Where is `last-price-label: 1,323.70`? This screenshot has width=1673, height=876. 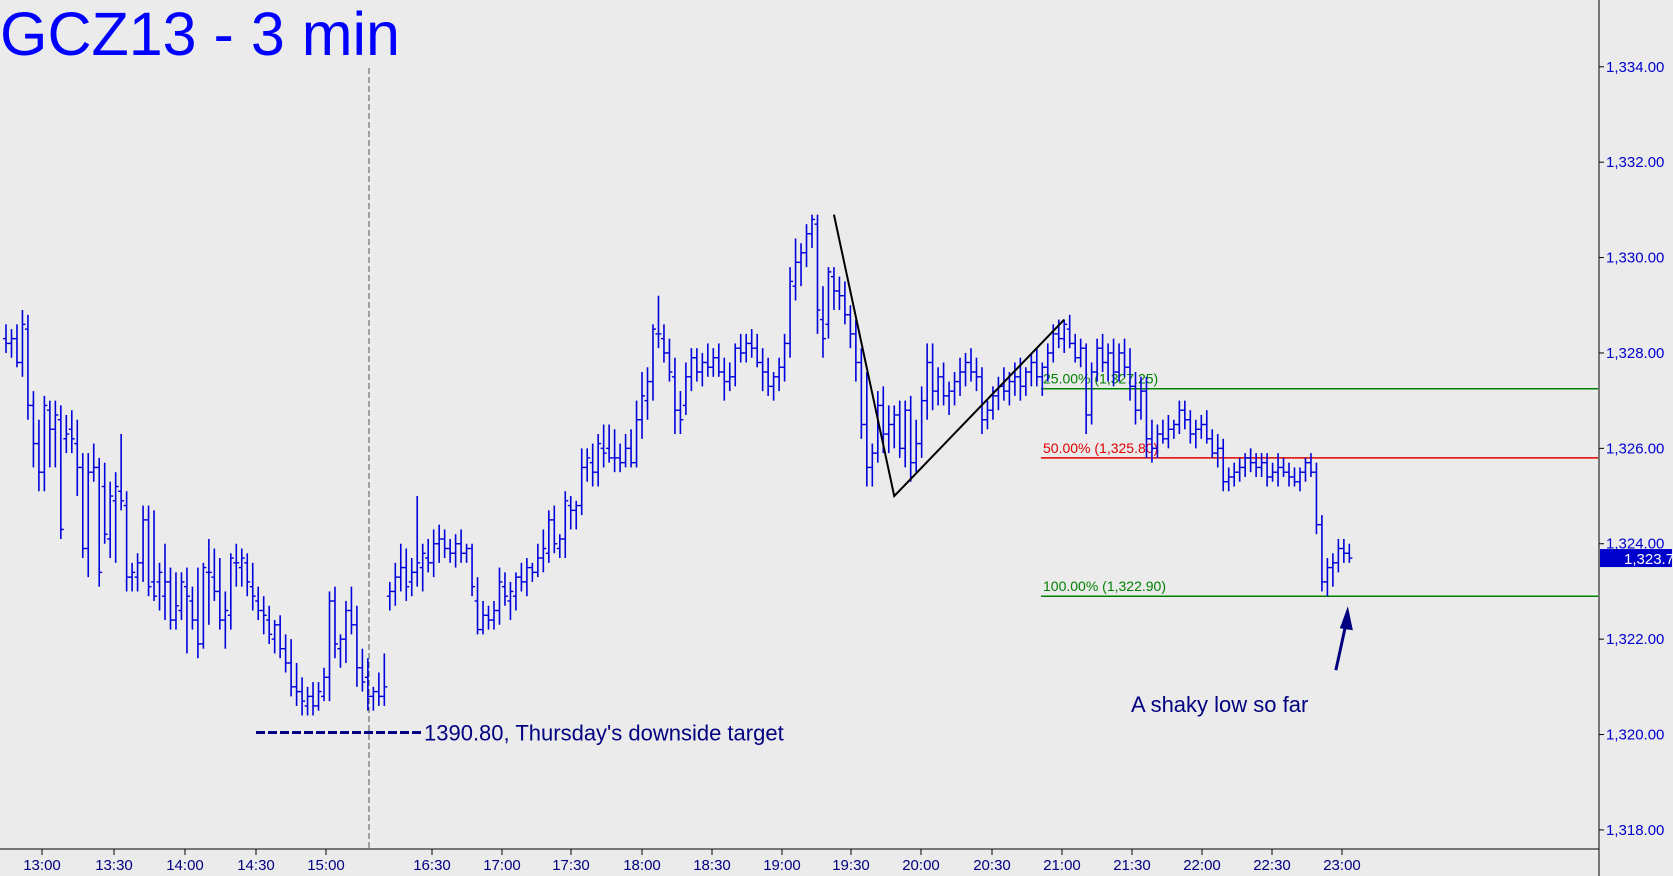 last-price-label: 1,323.70 is located at coordinates (1648, 559).